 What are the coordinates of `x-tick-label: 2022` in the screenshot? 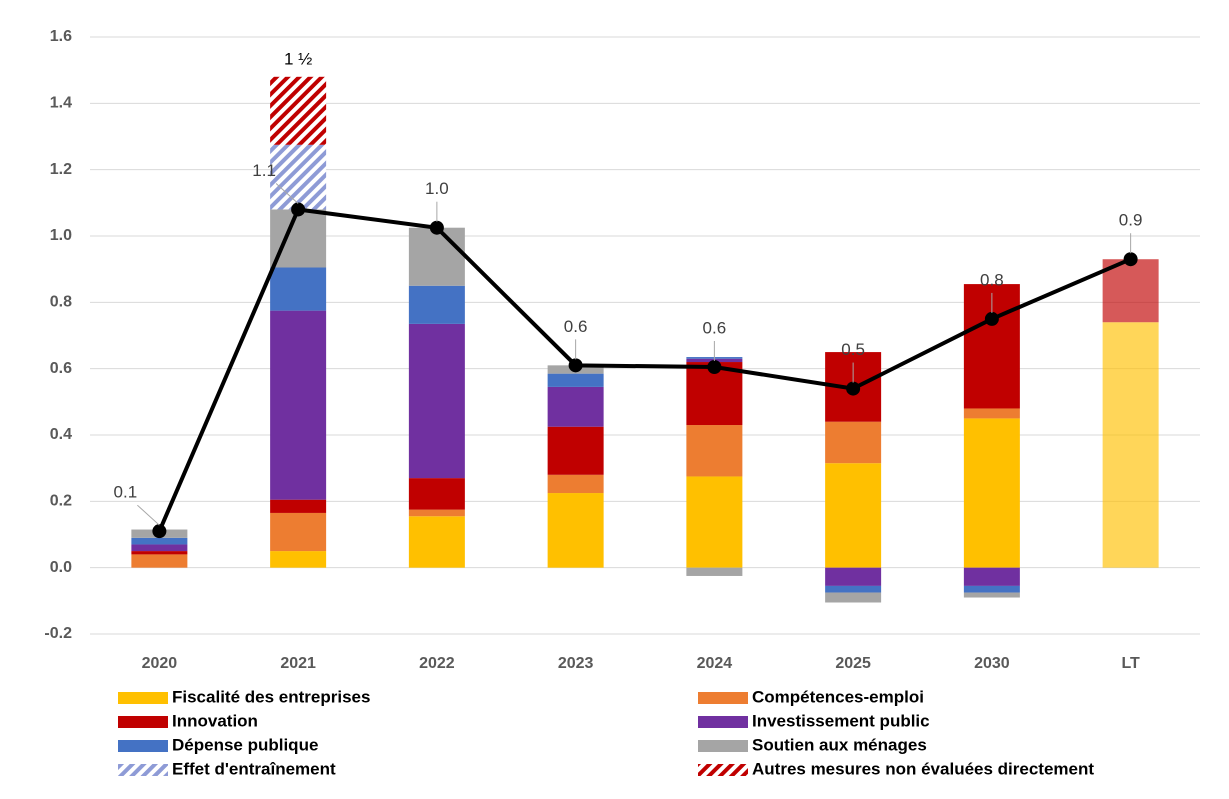 It's located at (437, 663).